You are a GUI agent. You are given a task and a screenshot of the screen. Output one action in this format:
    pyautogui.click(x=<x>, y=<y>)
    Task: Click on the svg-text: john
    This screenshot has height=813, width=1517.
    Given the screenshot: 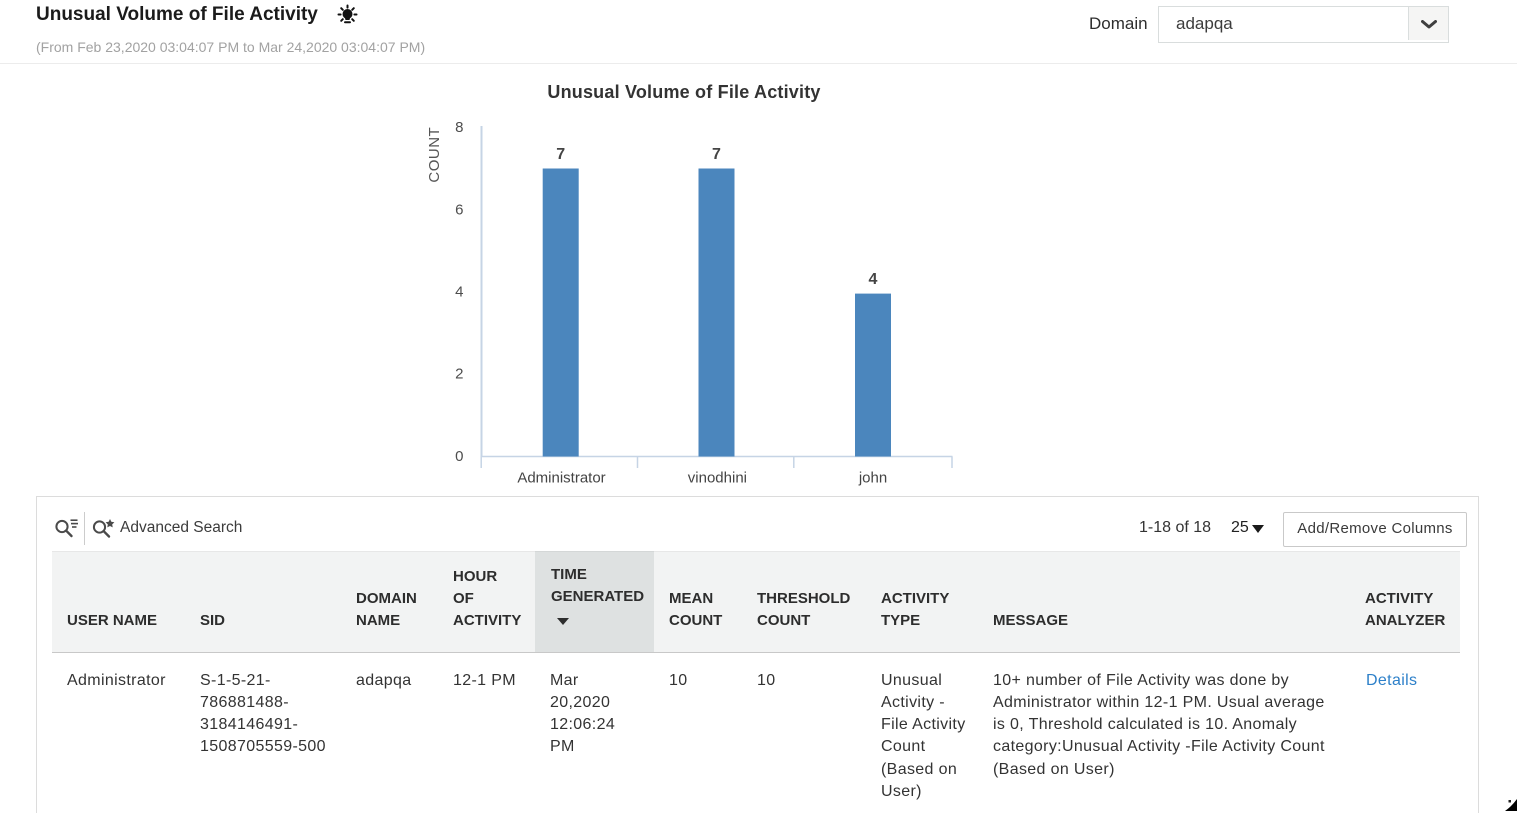 What is the action you would take?
    pyautogui.click(x=872, y=478)
    